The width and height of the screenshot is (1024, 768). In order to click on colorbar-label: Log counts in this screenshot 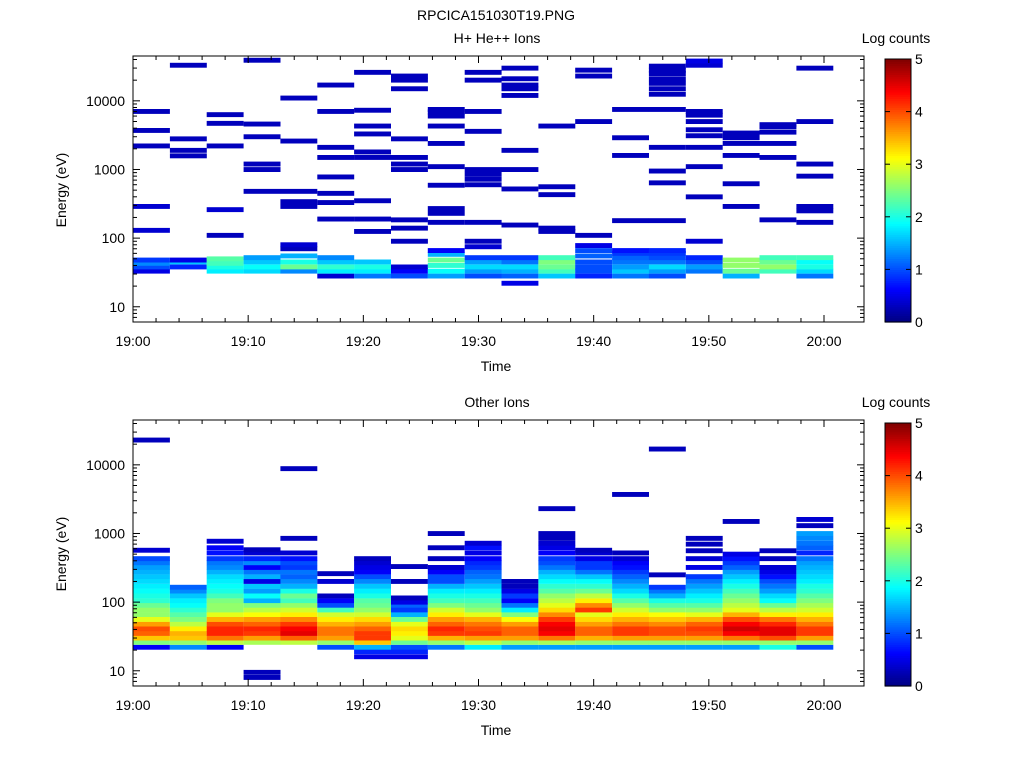, I will do `click(896, 38)`.